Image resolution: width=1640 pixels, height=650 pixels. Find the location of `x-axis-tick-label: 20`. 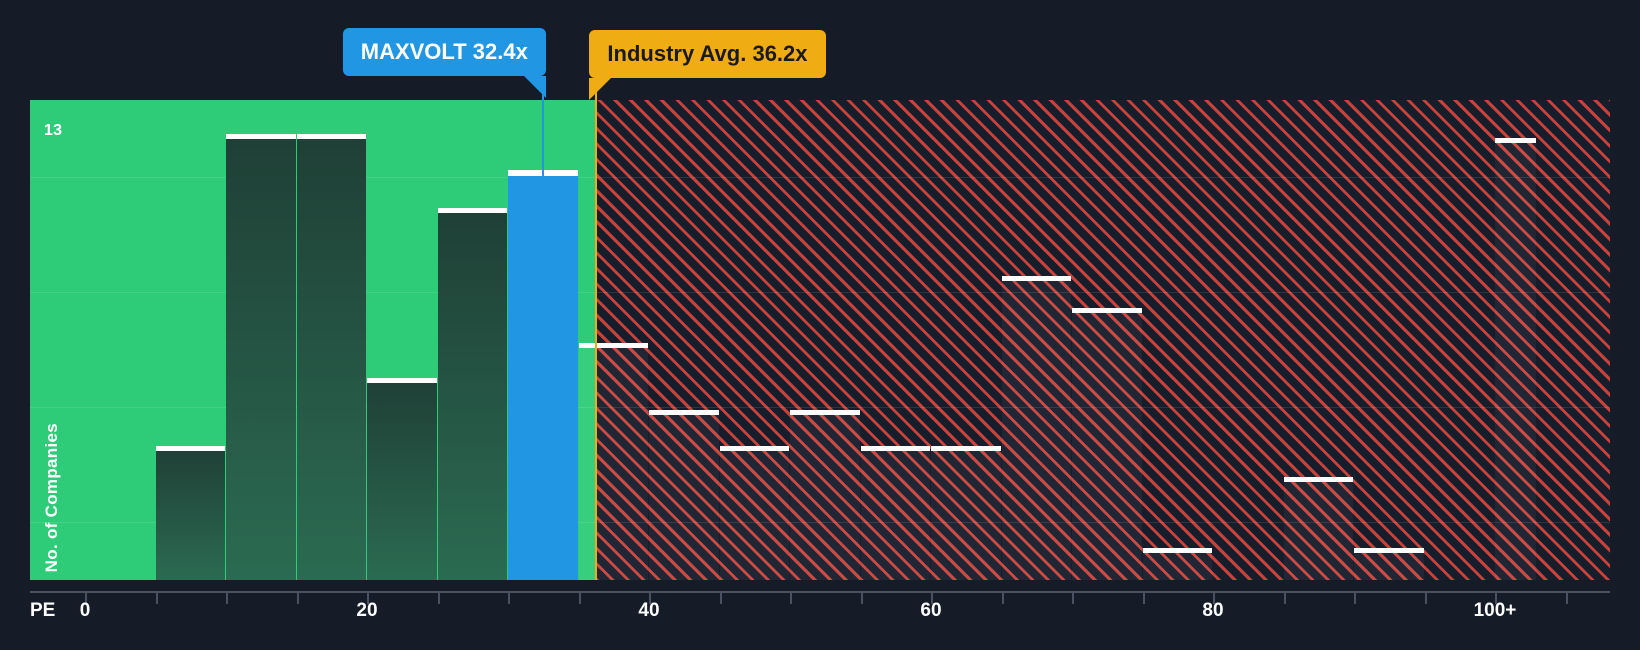

x-axis-tick-label: 20 is located at coordinates (367, 610).